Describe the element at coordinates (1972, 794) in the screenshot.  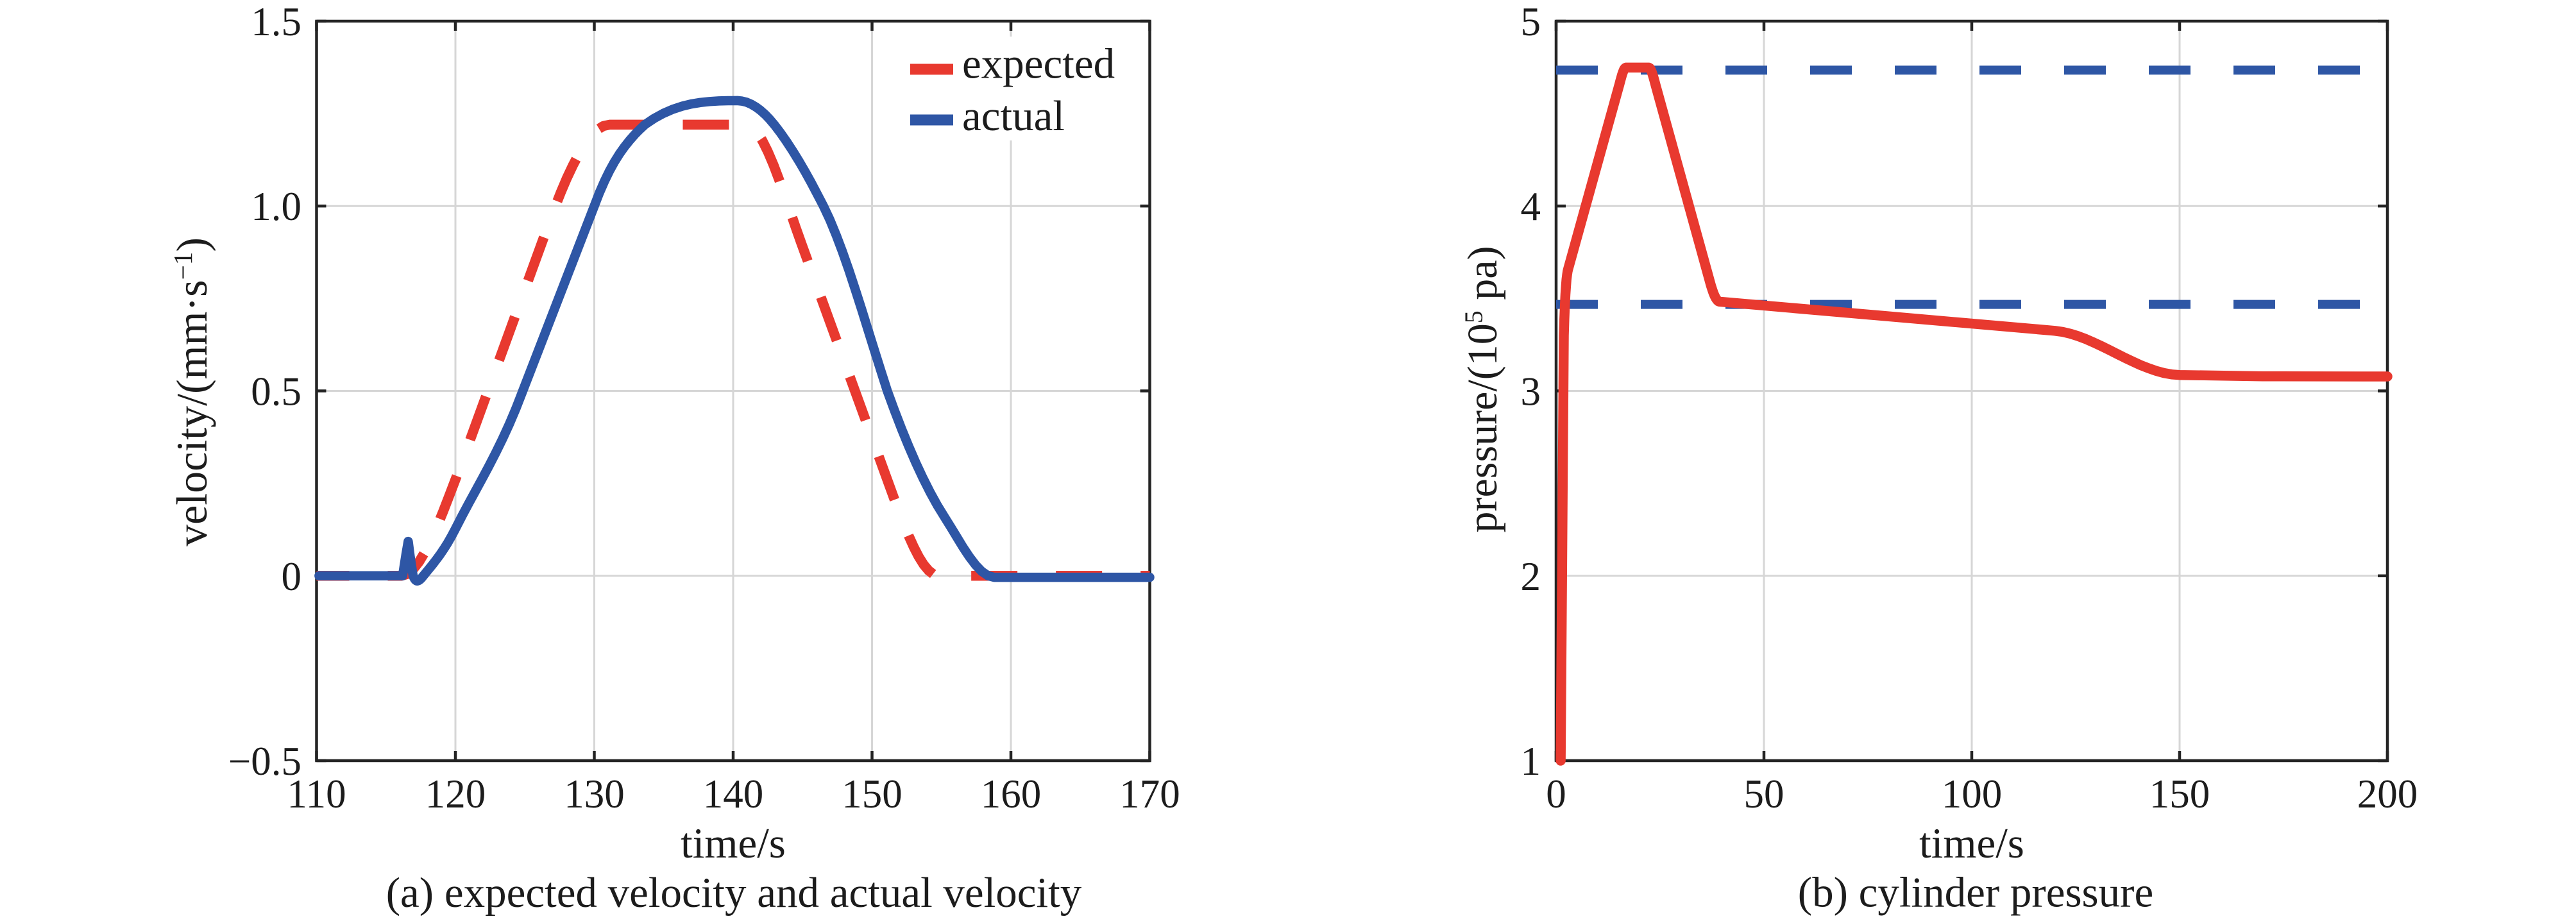
I see `svg-text: 100` at that location.